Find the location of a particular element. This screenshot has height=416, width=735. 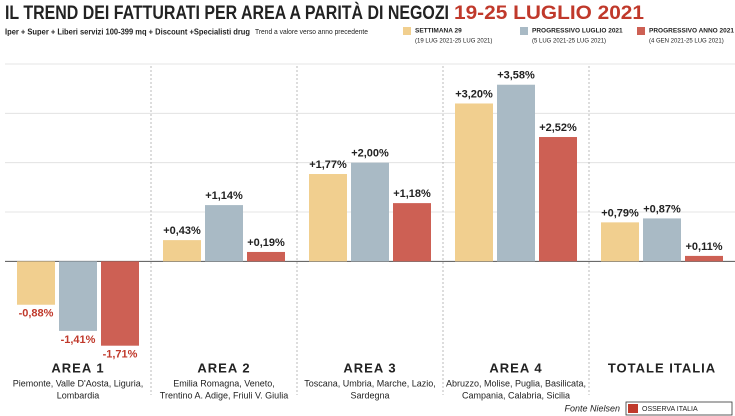

category-note: Lombardia is located at coordinates (78, 395).